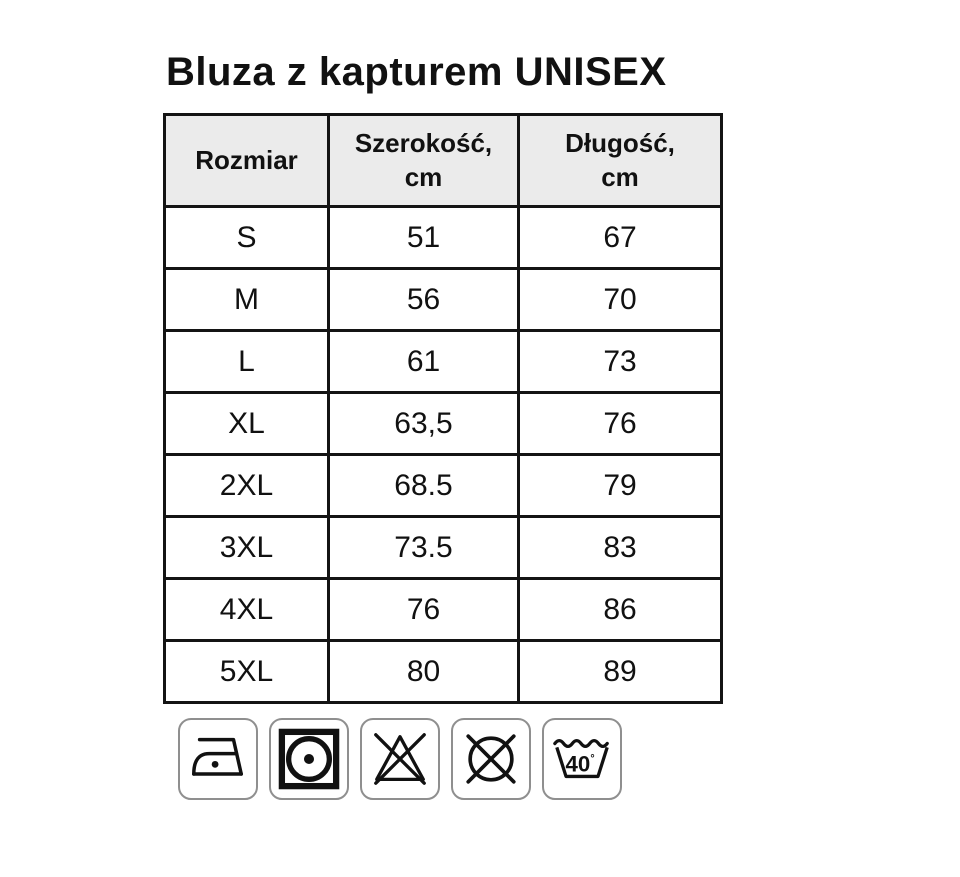 The height and width of the screenshot is (877, 960). I want to click on col-header-size-line1: Rozmiar, so click(246, 159).